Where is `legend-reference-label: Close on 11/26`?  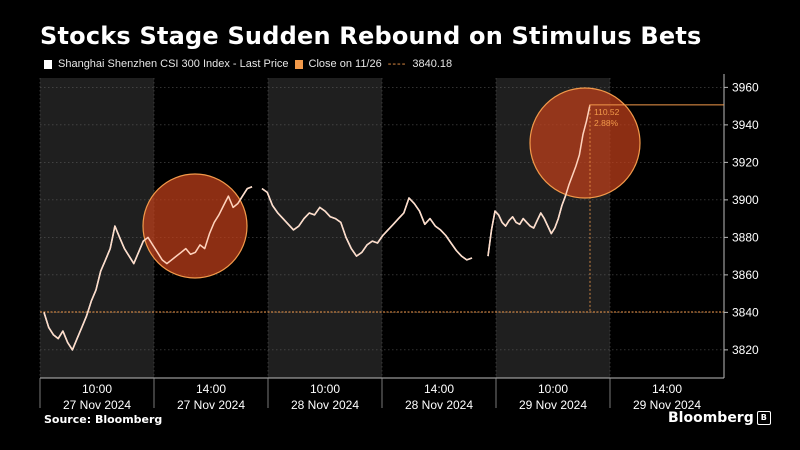
legend-reference-label: Close on 11/26 is located at coordinates (345, 64).